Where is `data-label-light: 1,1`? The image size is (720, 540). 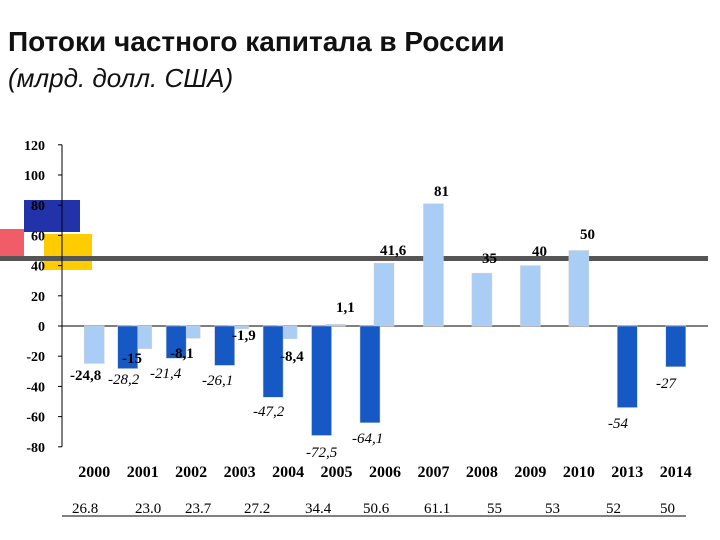
data-label-light: 1,1 is located at coordinates (345, 308).